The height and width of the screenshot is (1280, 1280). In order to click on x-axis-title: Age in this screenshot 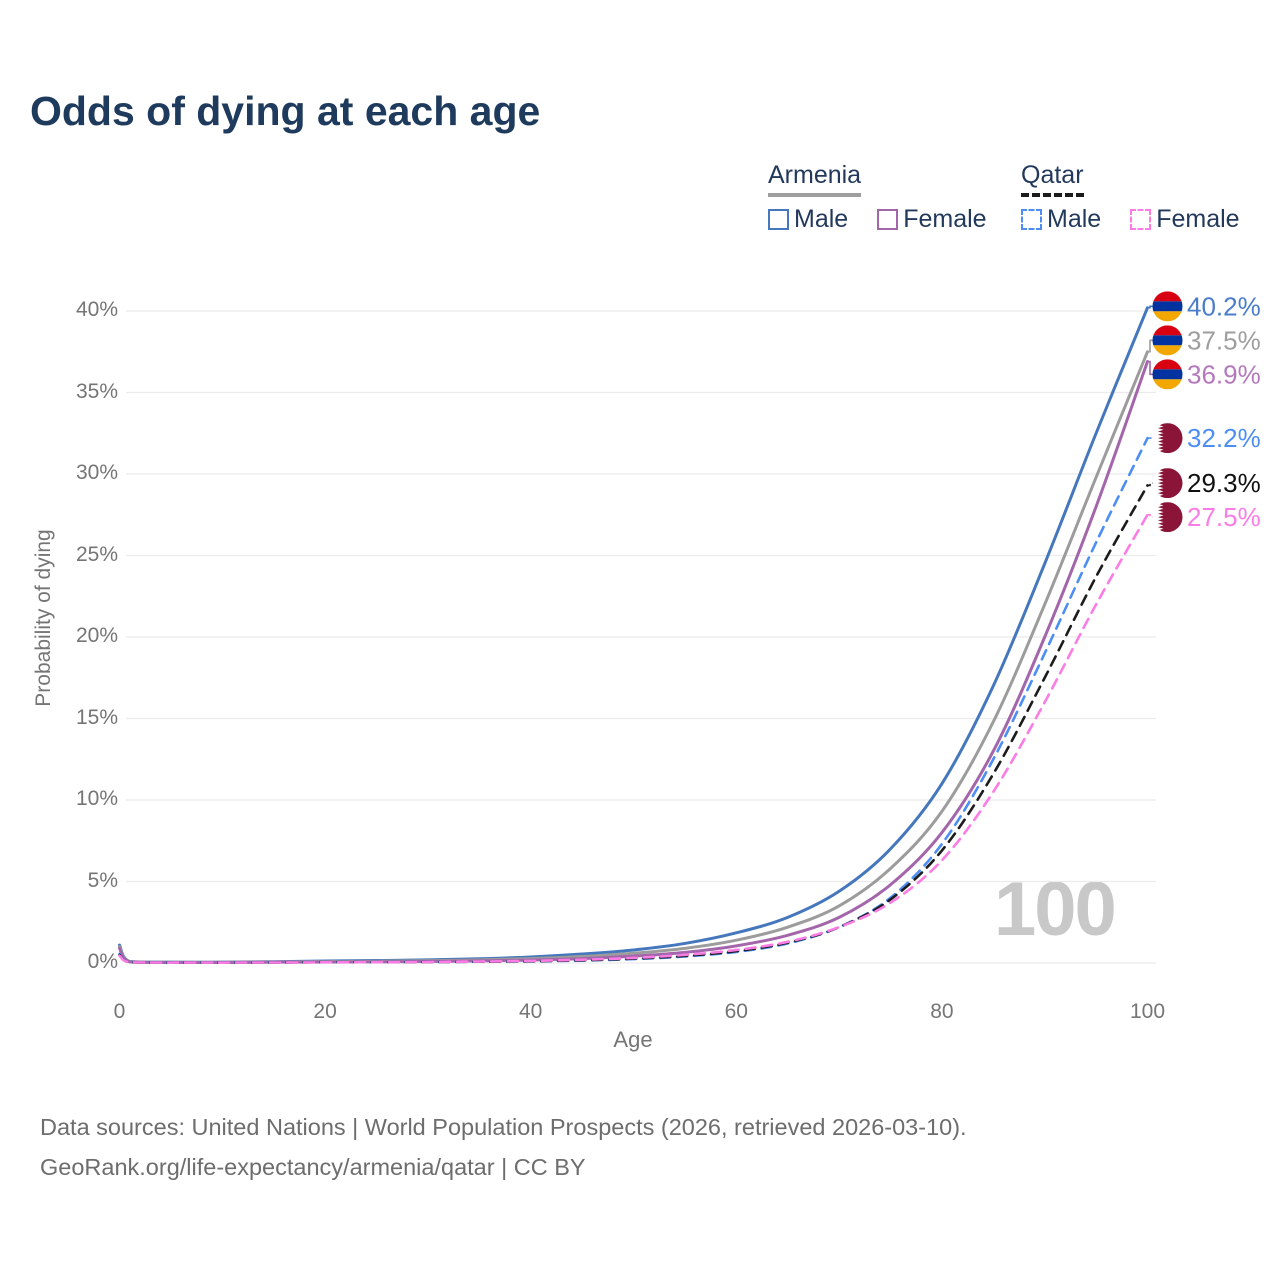, I will do `click(633, 1039)`.